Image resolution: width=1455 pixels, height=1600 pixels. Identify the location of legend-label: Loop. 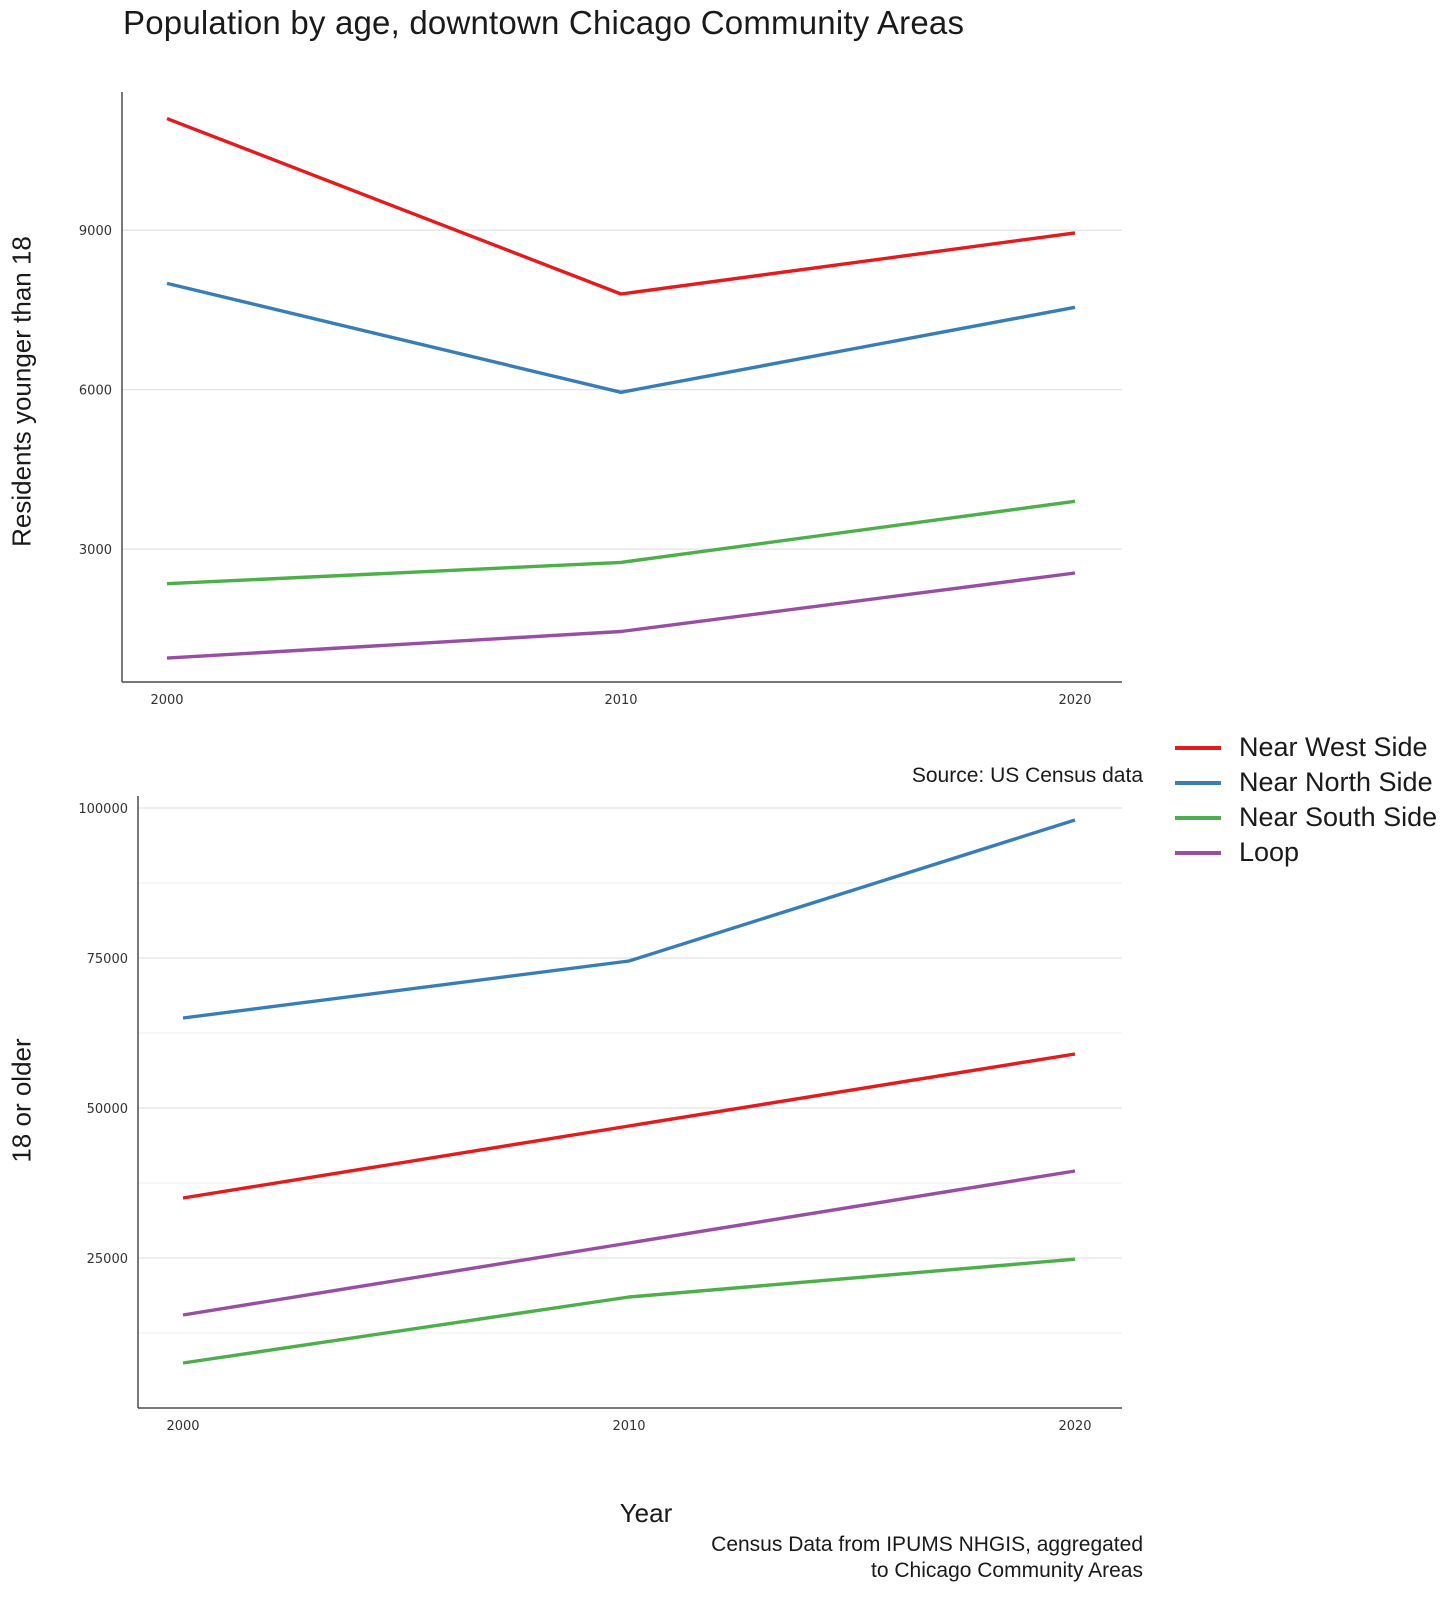
(1269, 852).